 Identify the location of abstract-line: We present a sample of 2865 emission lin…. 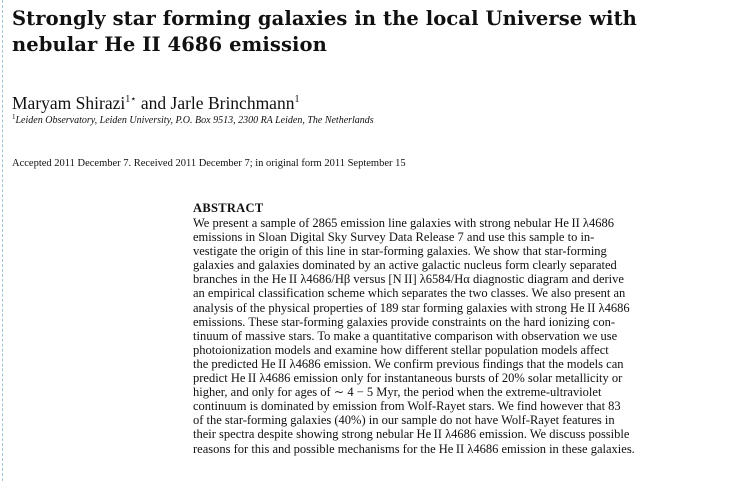
(403, 223).